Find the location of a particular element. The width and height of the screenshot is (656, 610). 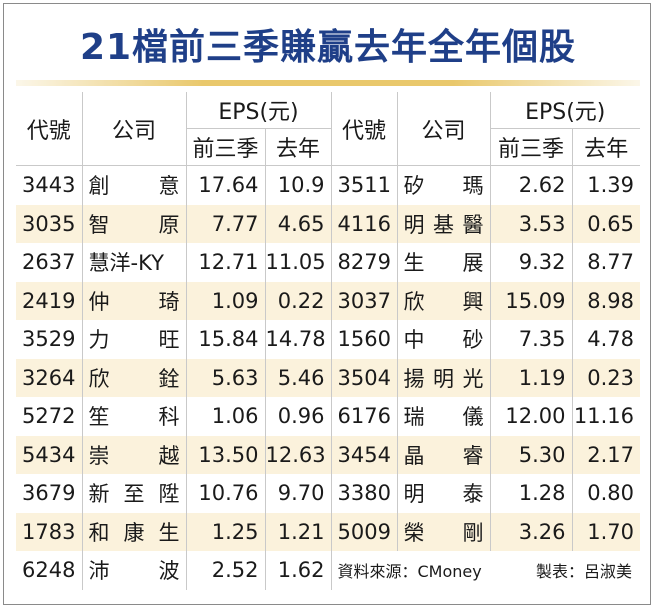

stock-code: 3454 is located at coordinates (364, 454).